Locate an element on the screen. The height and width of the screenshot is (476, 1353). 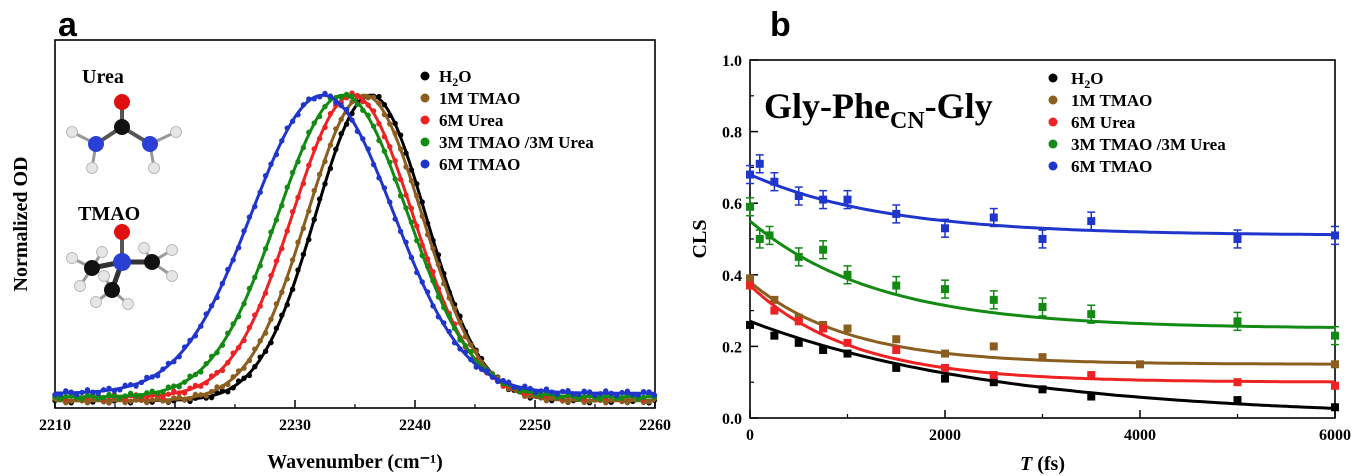
x-tick-label: 2220 is located at coordinates (175, 425).